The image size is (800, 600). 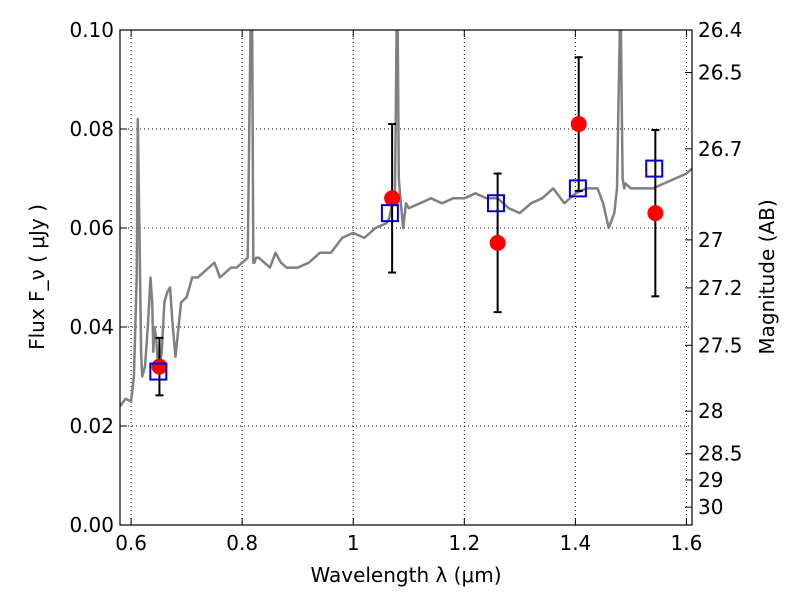 I want to click on y-tick-label: 0.10, so click(x=91, y=30).